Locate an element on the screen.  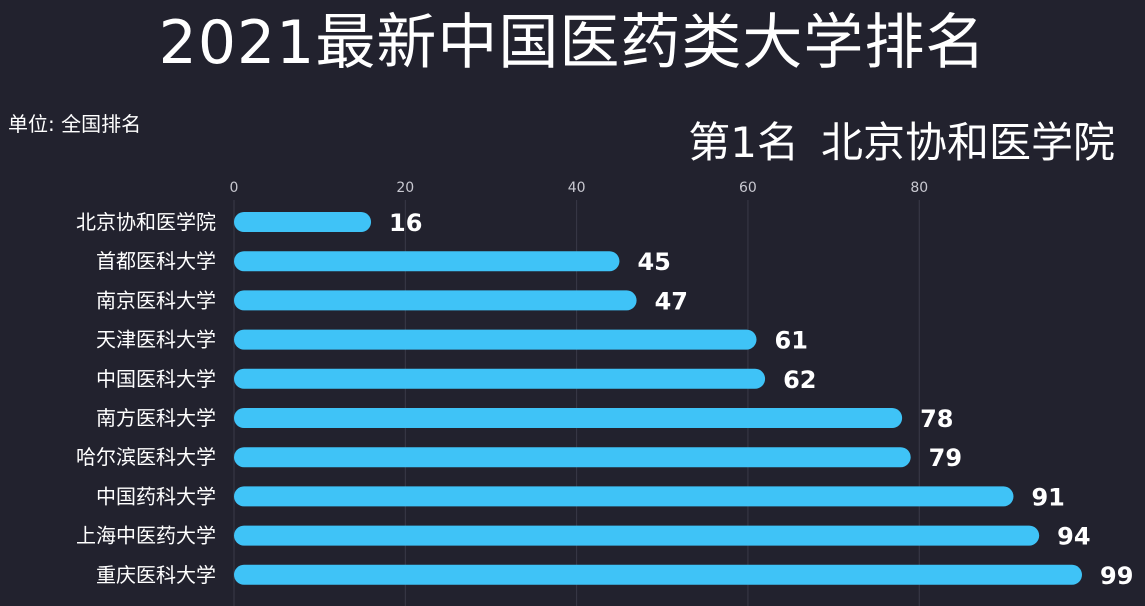
chart-title: 2021最新中国医药类大学排名 is located at coordinates (572, 43).